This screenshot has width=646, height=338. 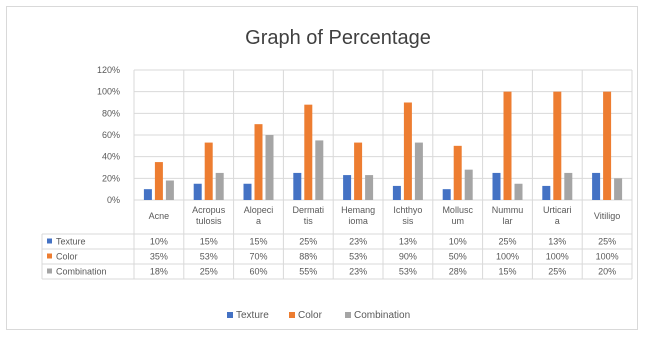 What do you see at coordinates (159, 272) in the screenshot?
I see `data-label: 18%` at bounding box center [159, 272].